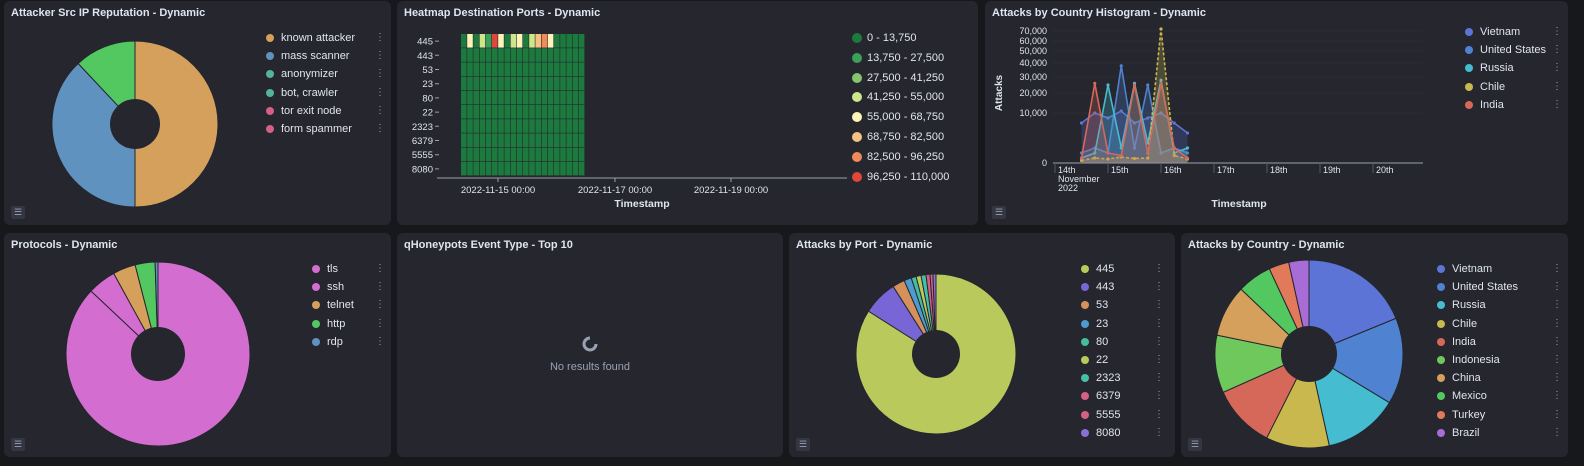  Describe the element at coordinates (1499, 396) in the screenshot. I see `legend-item: Mexico ⋮` at that location.